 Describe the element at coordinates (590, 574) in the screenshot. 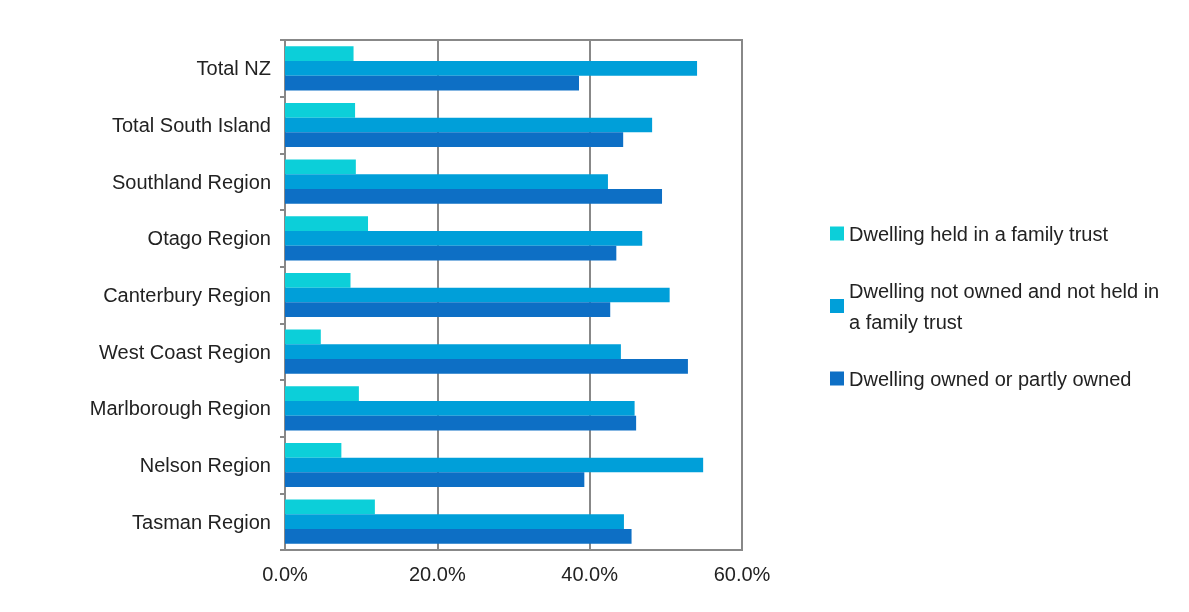

I see `x-tick-label: 40.0%` at that location.